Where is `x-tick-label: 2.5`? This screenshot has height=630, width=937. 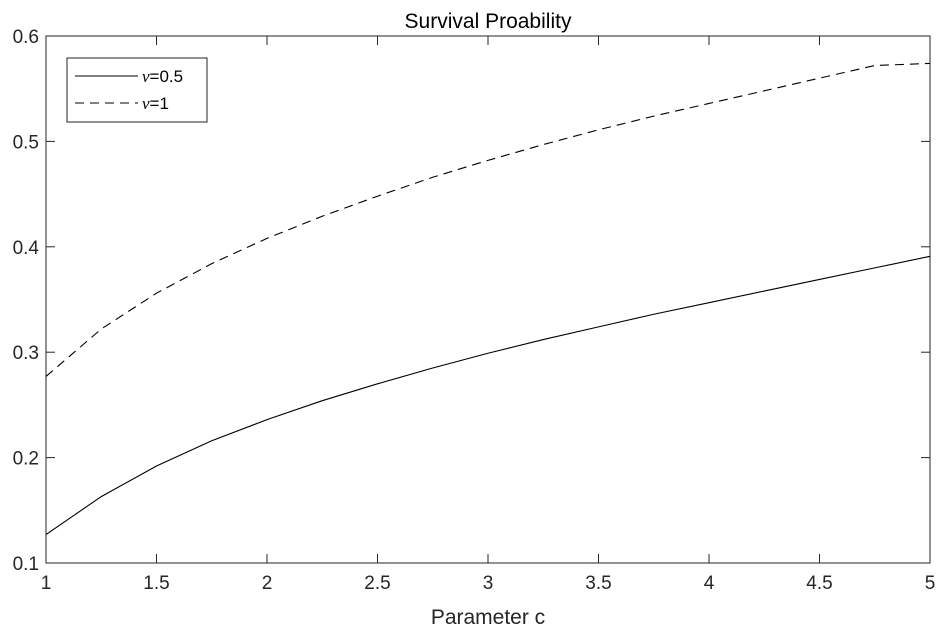
x-tick-label: 2.5 is located at coordinates (377, 583).